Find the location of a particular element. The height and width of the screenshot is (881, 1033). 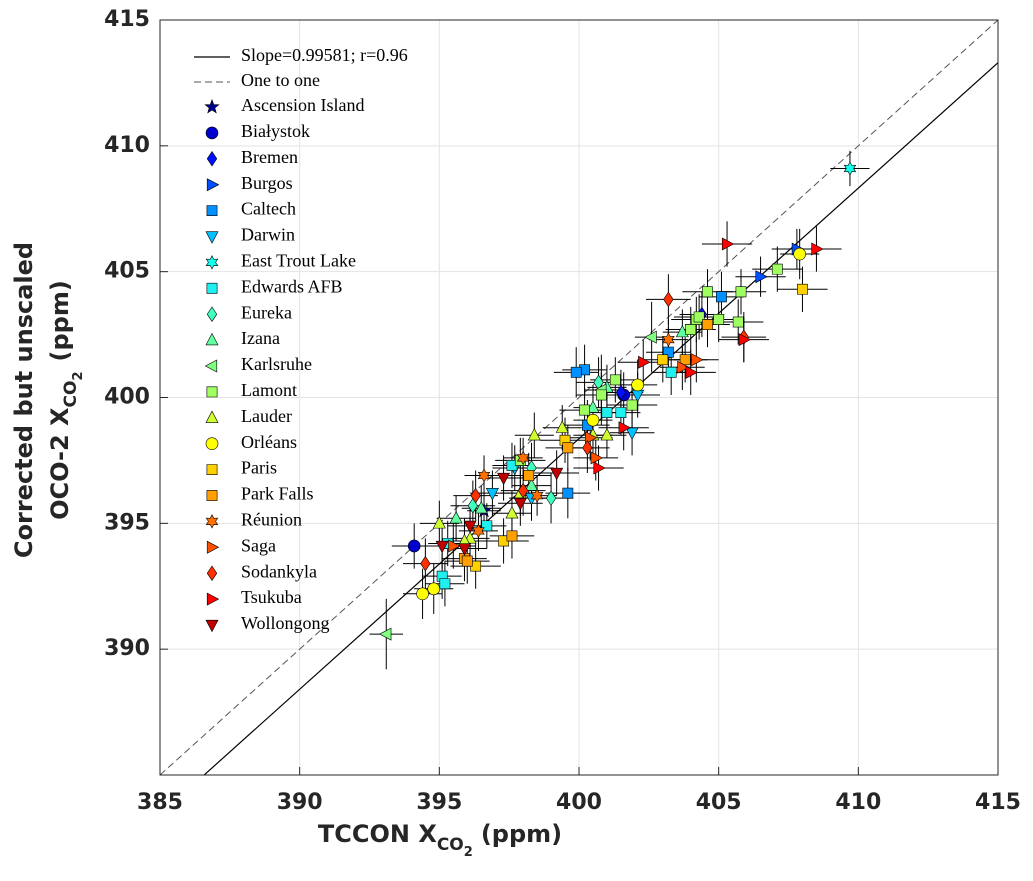

x-tick-label: 390 is located at coordinates (300, 802).